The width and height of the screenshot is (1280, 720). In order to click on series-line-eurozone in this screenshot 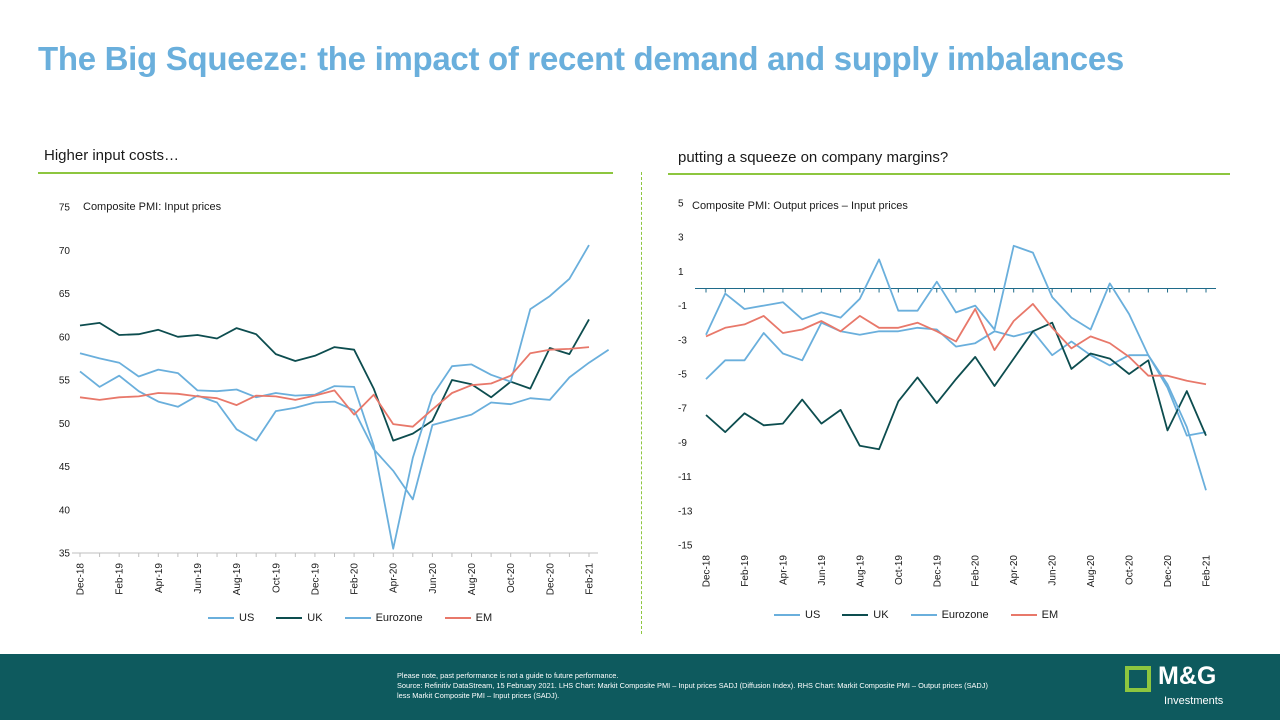, I will do `click(956, 367)`.